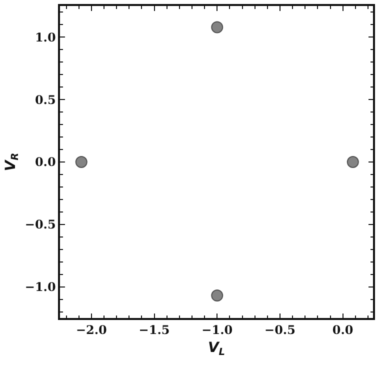 The height and width of the screenshot is (368, 379). I want to click on y-tick-label: 0.0, so click(45, 162).